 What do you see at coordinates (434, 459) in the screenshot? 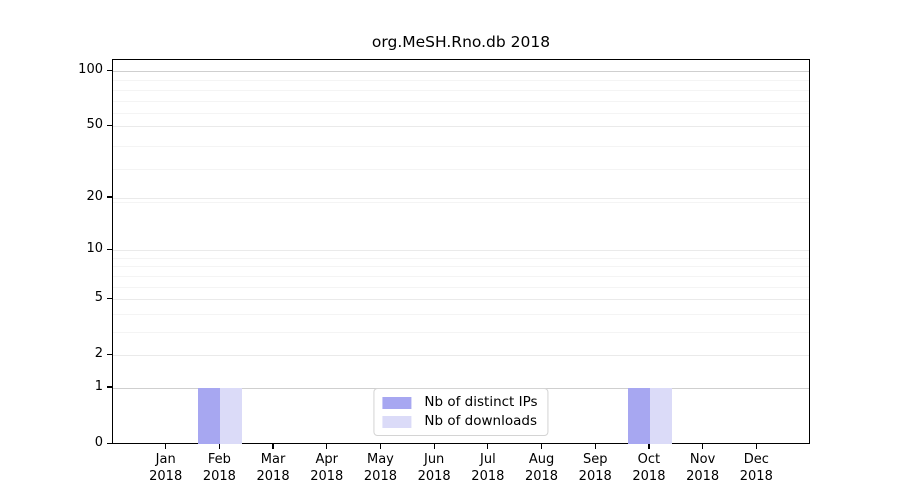
I see `x-tick-month: Jun` at bounding box center [434, 459].